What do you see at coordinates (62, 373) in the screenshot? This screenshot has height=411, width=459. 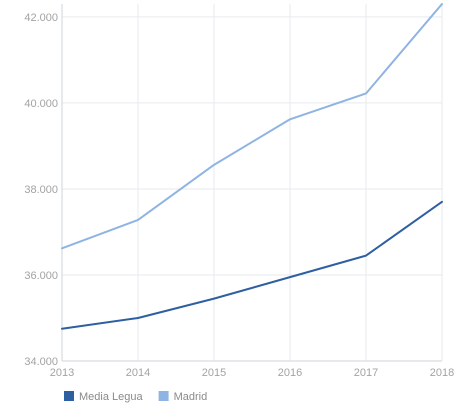 I see `x-tick-label: 2013` at bounding box center [62, 373].